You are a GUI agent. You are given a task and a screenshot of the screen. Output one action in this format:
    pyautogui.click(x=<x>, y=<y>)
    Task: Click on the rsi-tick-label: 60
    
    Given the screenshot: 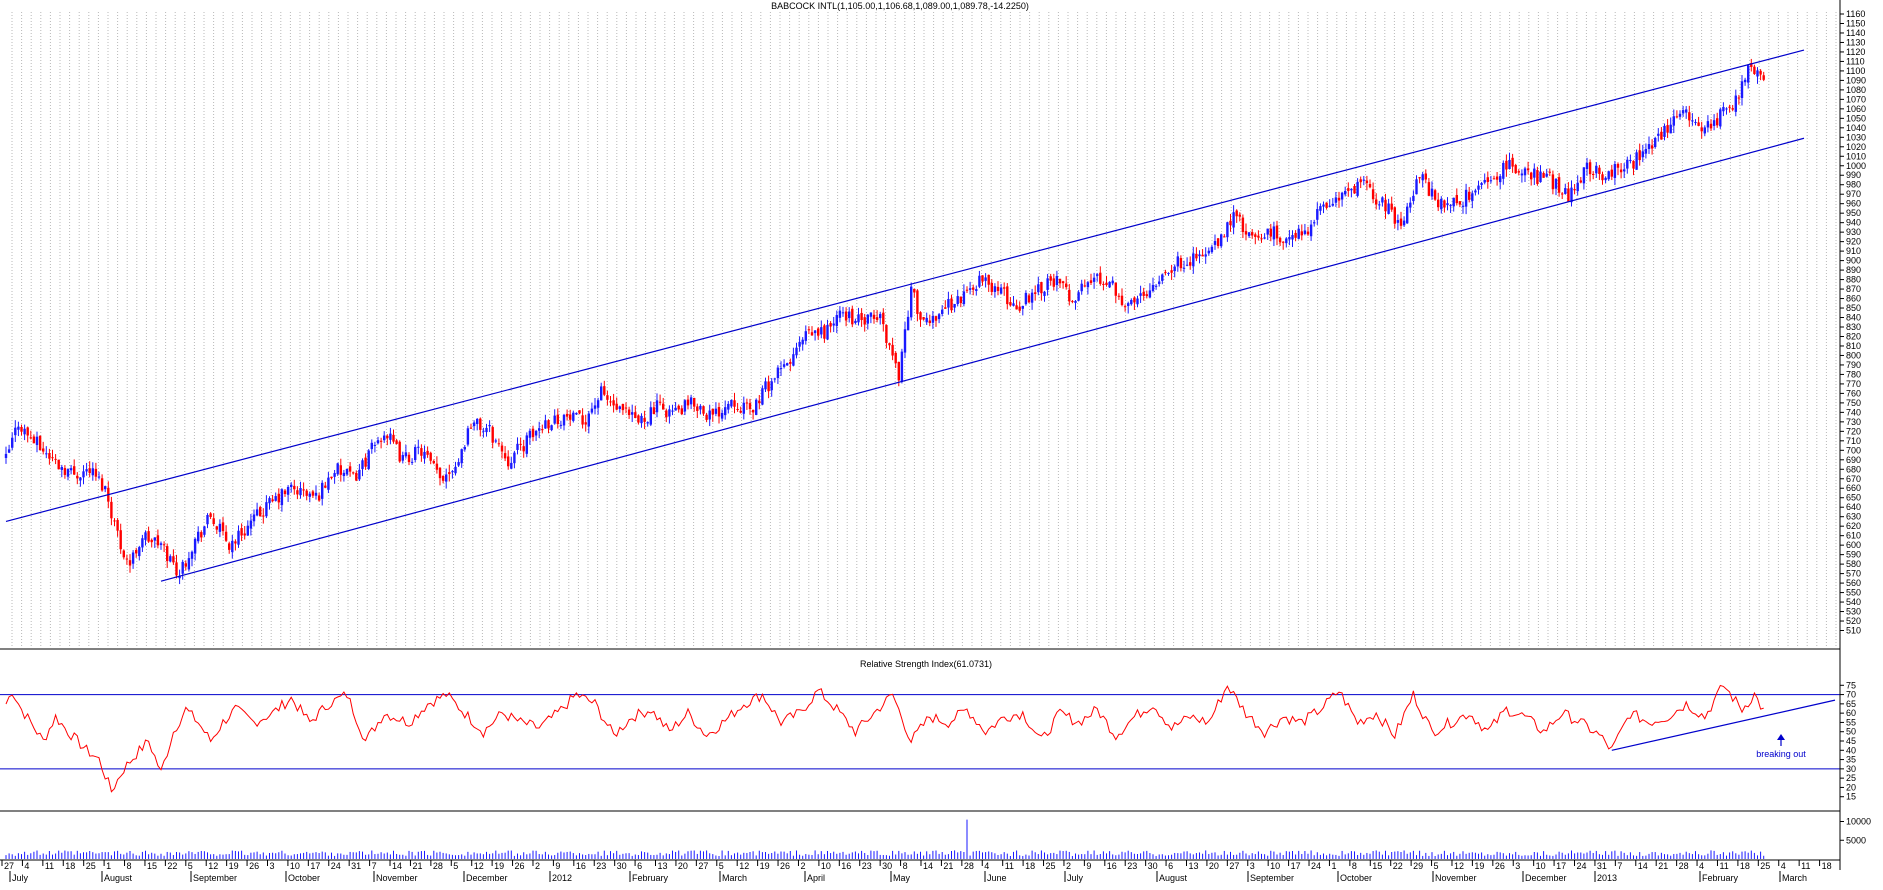 What is the action you would take?
    pyautogui.click(x=1851, y=713)
    